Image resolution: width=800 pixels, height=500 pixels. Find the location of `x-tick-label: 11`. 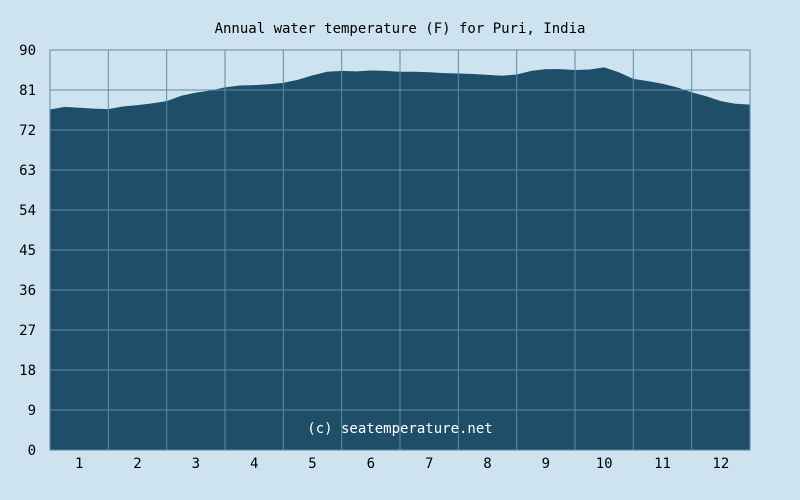

x-tick-label: 11 is located at coordinates (662, 464).